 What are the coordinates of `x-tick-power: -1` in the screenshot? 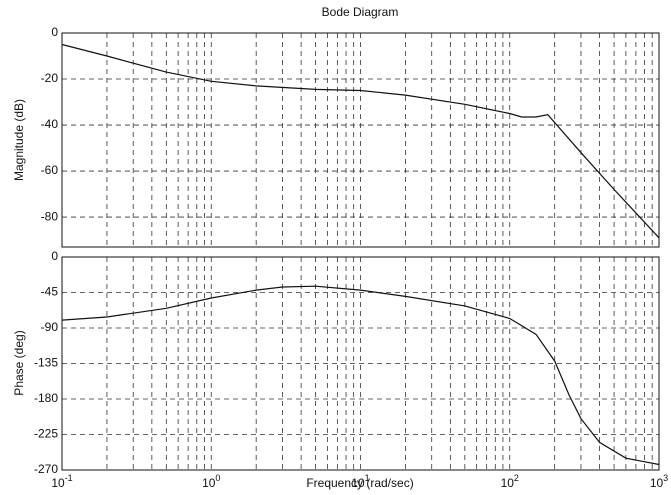 It's located at (69, 478).